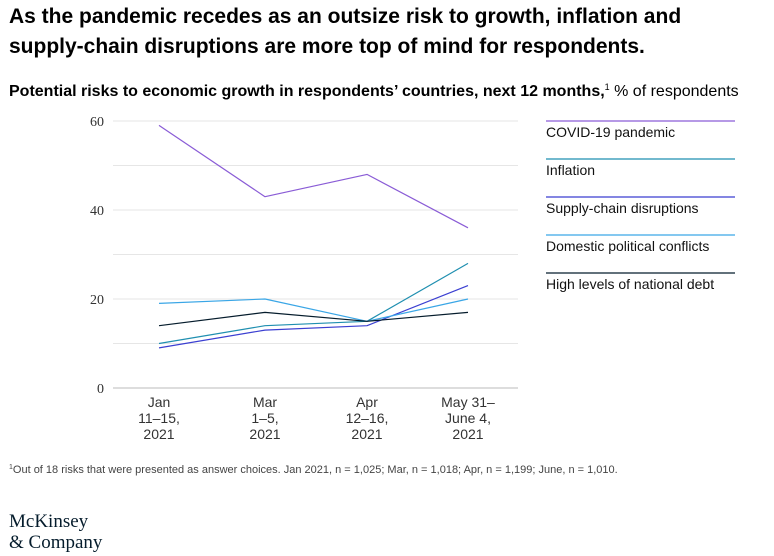 Image resolution: width=774 pixels, height=556 pixels. I want to click on legend-label: High levels of national debt, so click(630, 284).